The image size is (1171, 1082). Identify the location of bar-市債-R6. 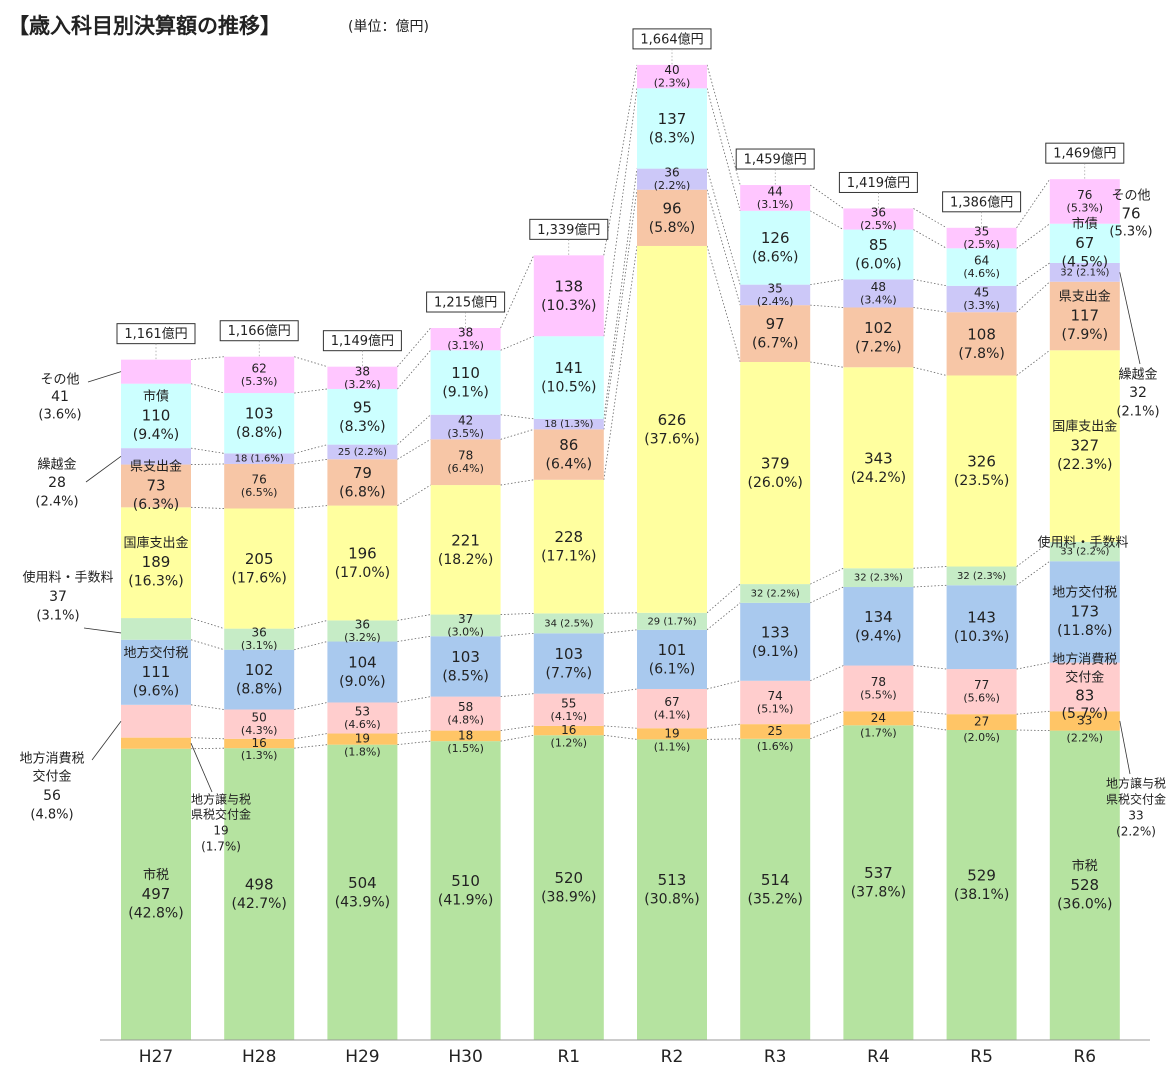
(1084, 243).